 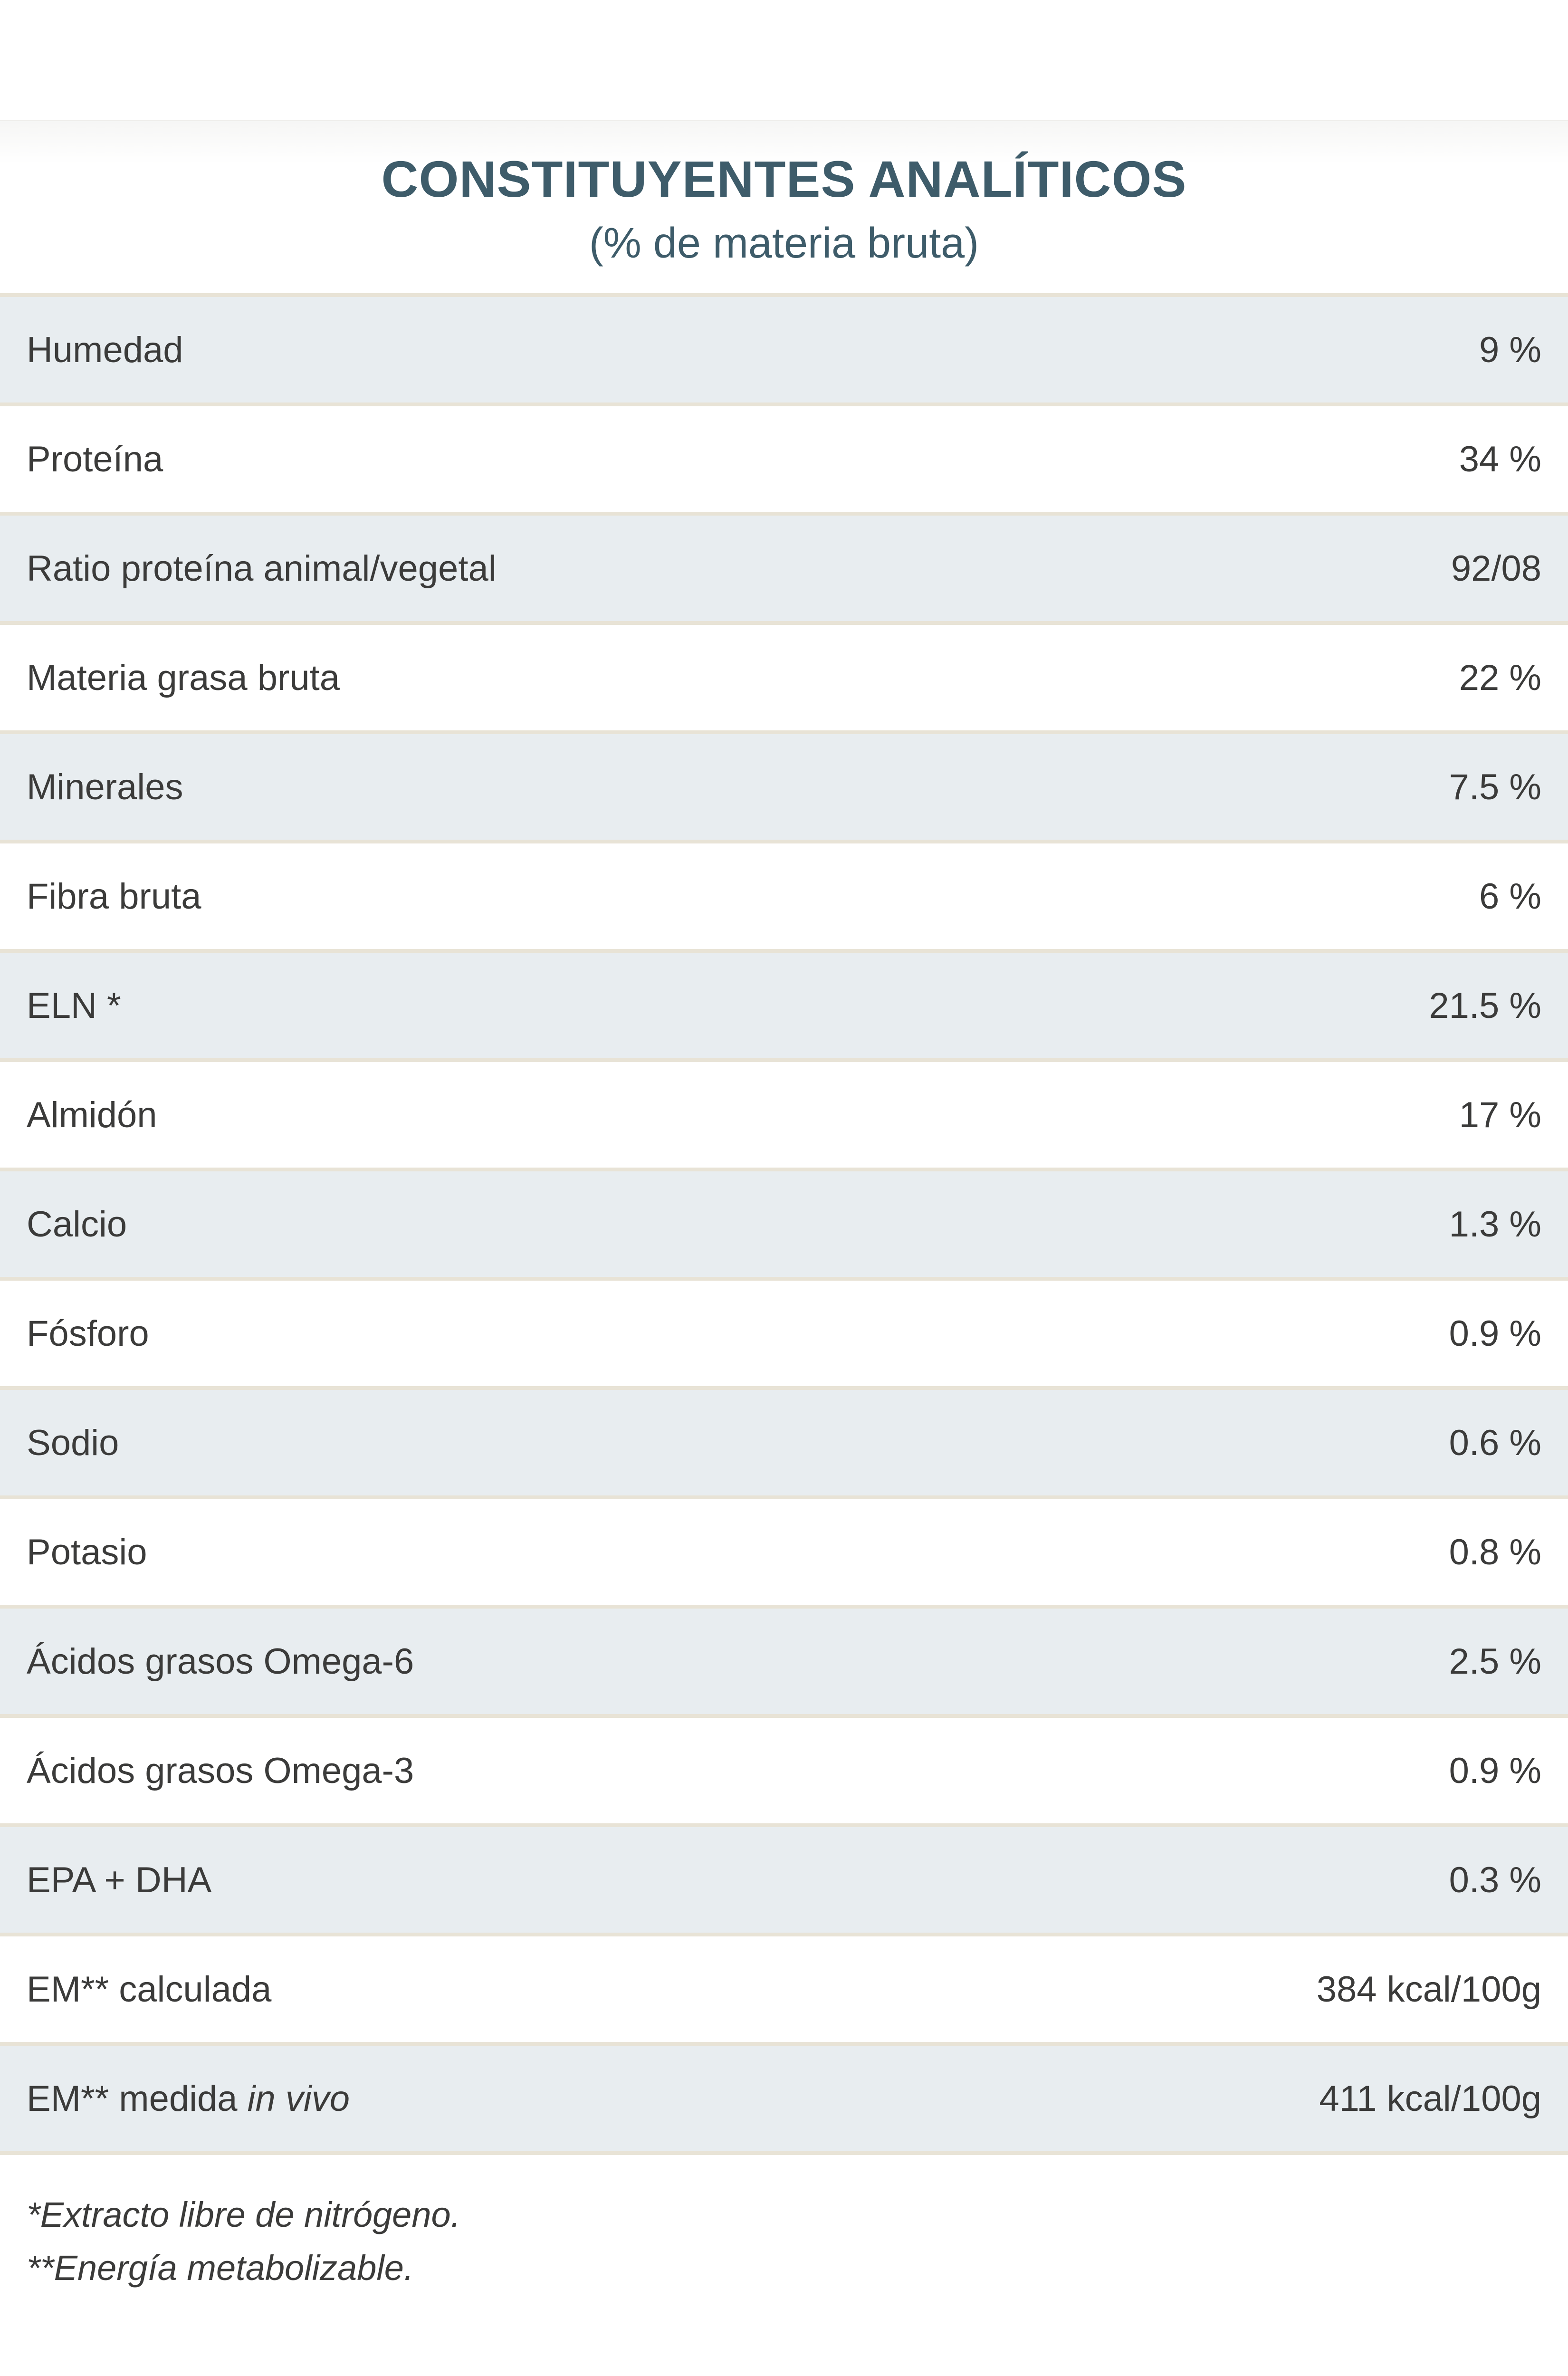 I want to click on table-row: Fibra bruta 6 %, so click(x=784, y=894).